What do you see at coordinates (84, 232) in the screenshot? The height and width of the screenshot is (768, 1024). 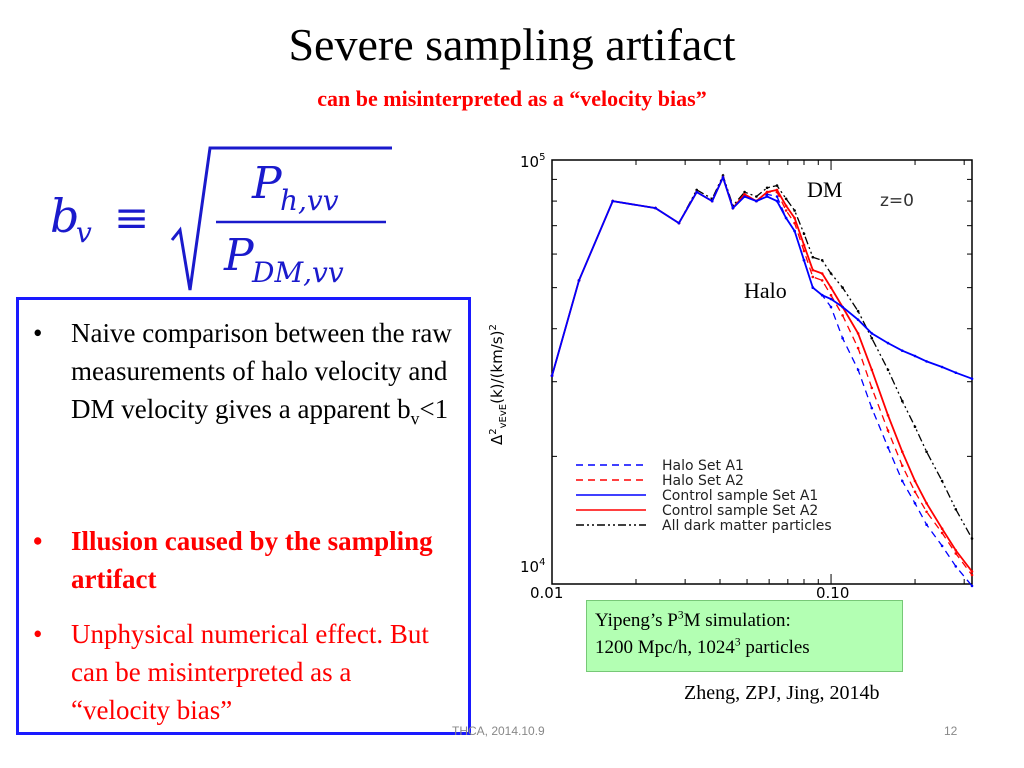 I see `formula-lhs-sub: v` at bounding box center [84, 232].